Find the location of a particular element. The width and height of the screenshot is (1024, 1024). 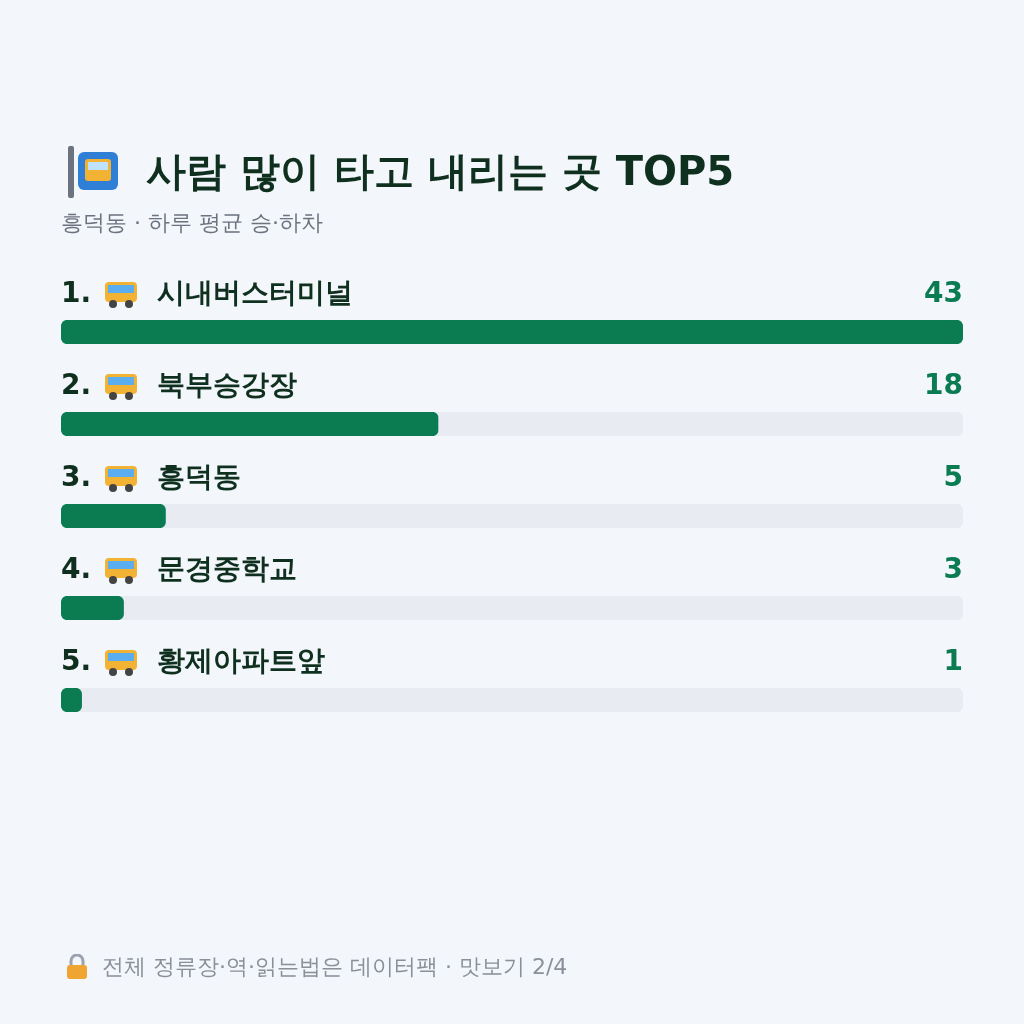

category-label: 4. 문경중학교 is located at coordinates (179, 568).